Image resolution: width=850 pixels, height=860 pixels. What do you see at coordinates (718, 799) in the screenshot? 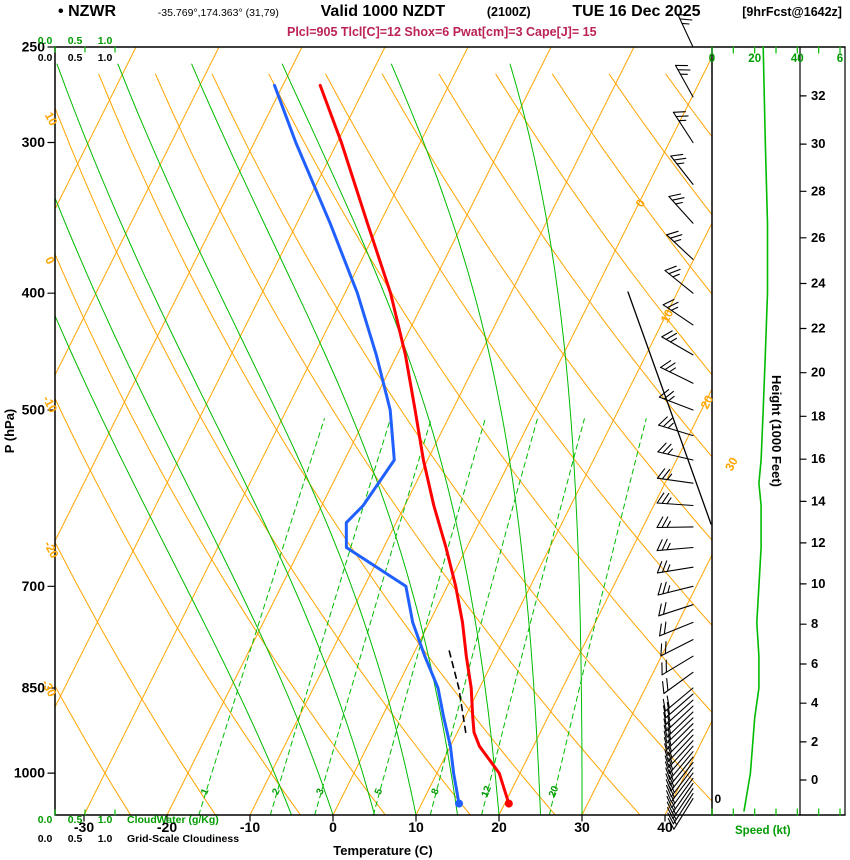
I see `speed-scale-bottom-label: 0` at bounding box center [718, 799].